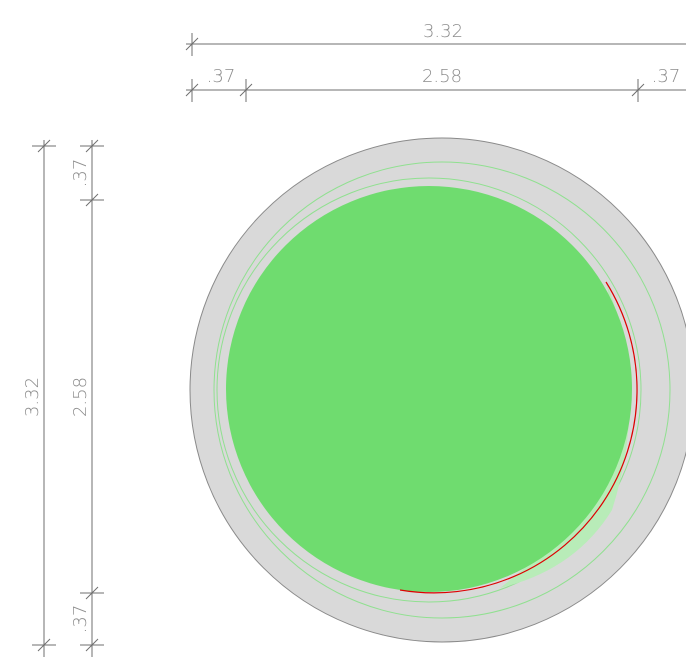 Image resolution: width=686 pixels, height=657 pixels. What do you see at coordinates (44, 645) in the screenshot?
I see `left-overall-tick-bottom` at bounding box center [44, 645].